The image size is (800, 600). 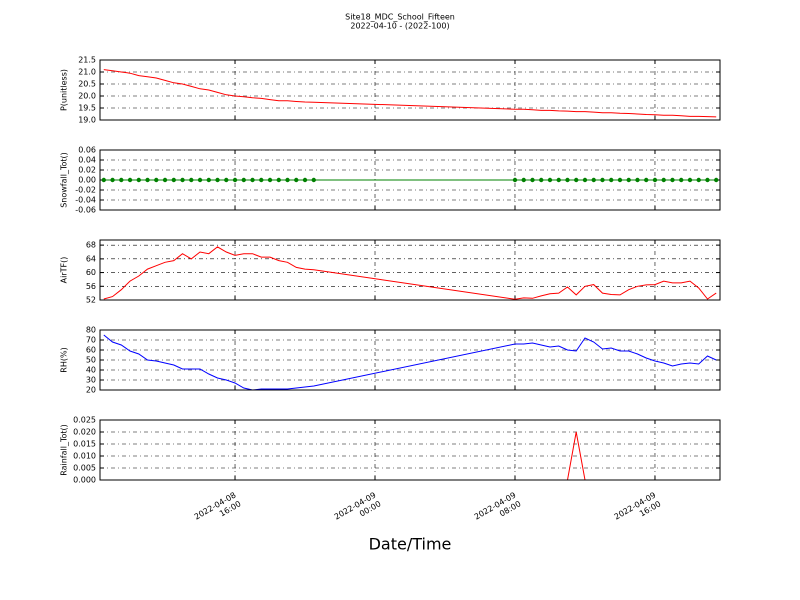 What do you see at coordinates (87, 108) in the screenshot?
I see `y-tick-label: 19.5` at bounding box center [87, 108].